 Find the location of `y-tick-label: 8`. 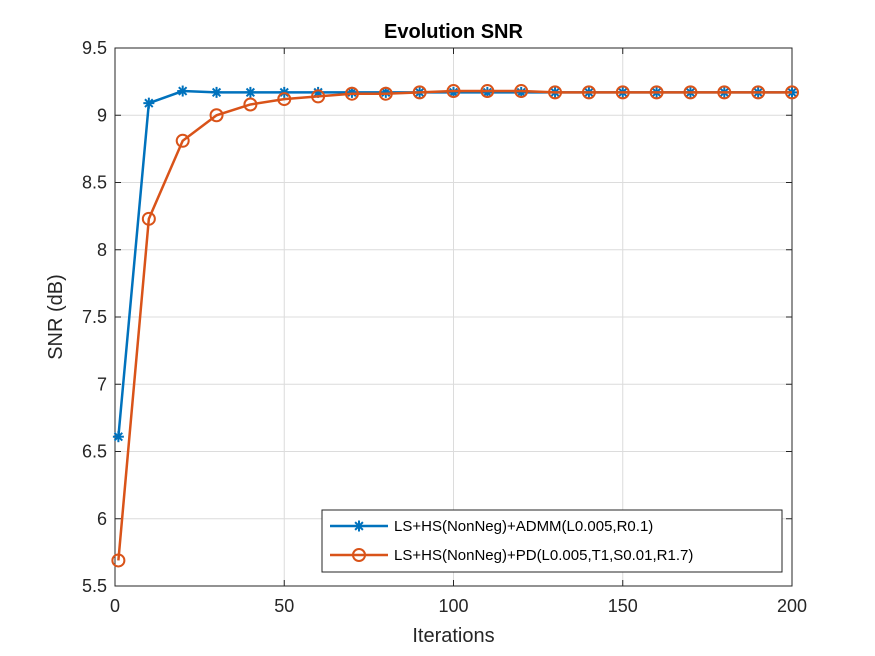

y-tick-label: 8 is located at coordinates (102, 250).